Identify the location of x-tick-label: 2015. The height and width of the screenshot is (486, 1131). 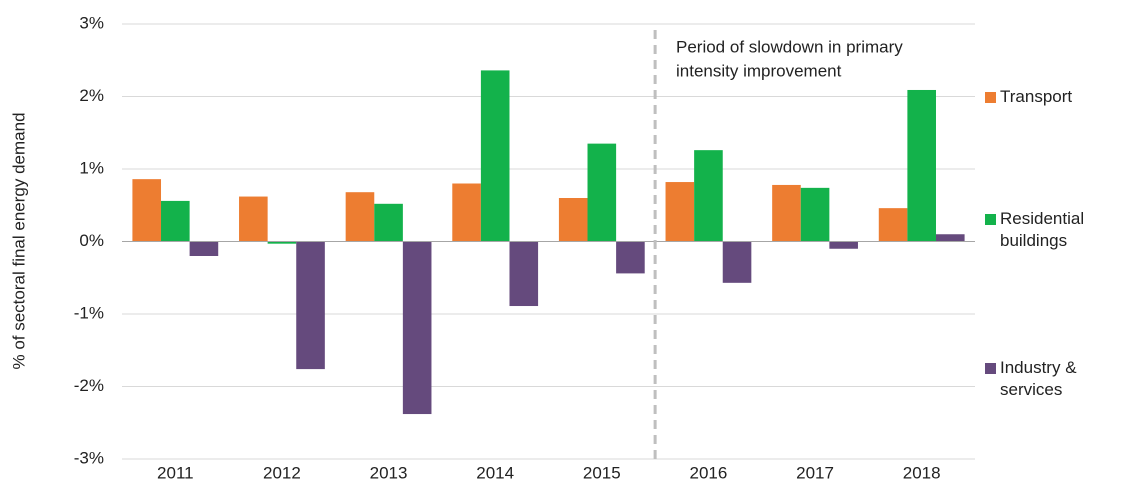
(602, 472).